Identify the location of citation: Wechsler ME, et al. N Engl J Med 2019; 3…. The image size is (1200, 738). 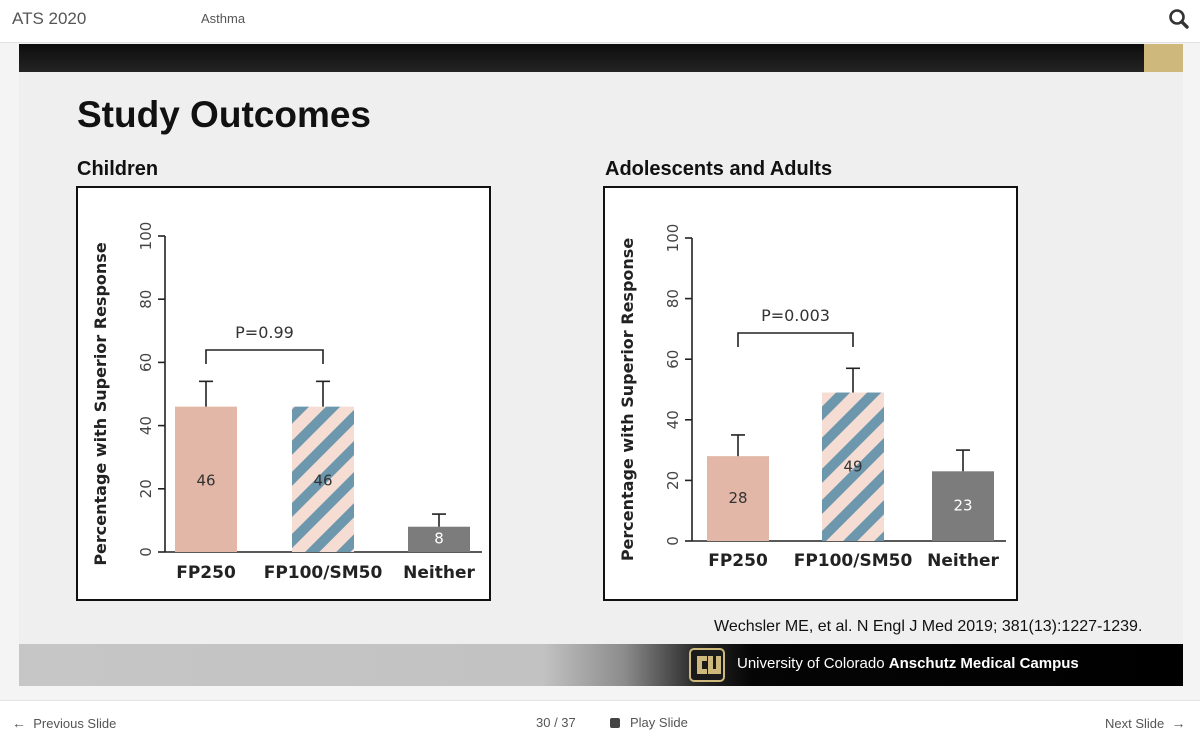
(928, 626).